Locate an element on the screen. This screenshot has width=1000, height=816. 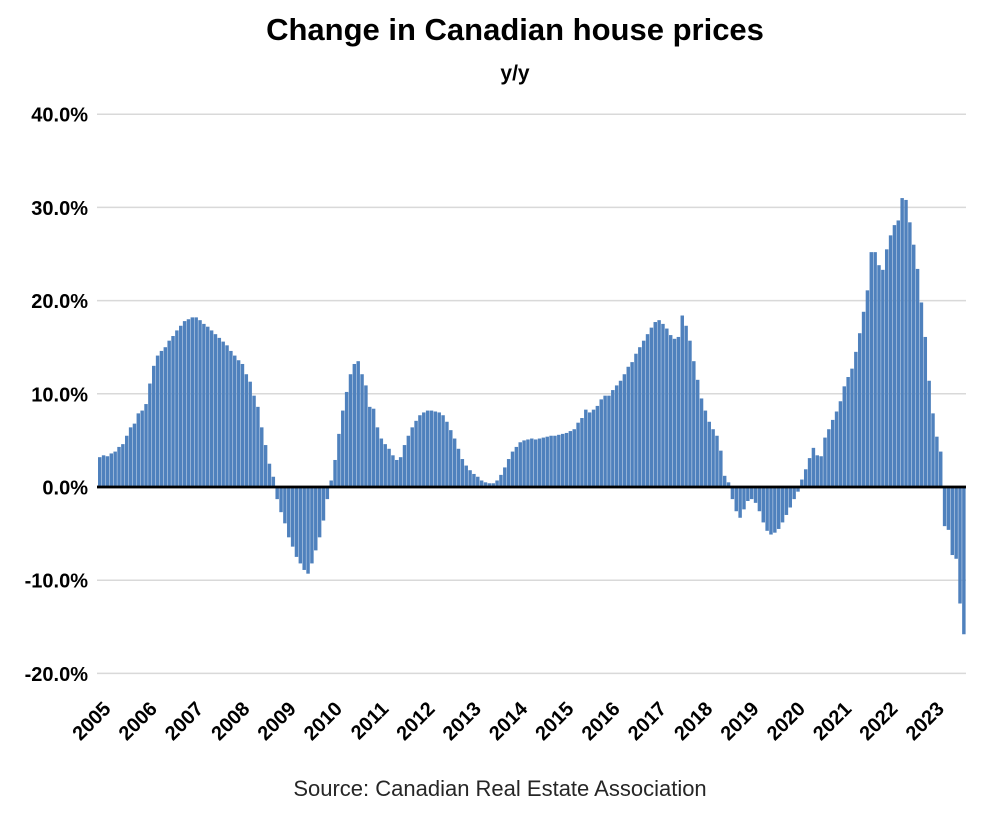
y-axis-tick-label: 0.0% is located at coordinates (65, 489).